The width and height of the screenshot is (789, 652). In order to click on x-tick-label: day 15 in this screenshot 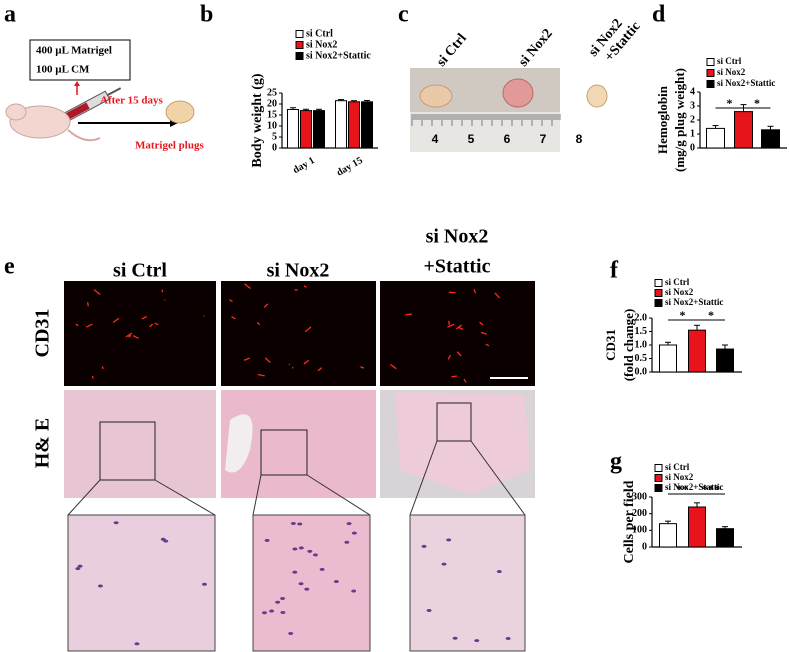, I will do `click(350, 167)`.